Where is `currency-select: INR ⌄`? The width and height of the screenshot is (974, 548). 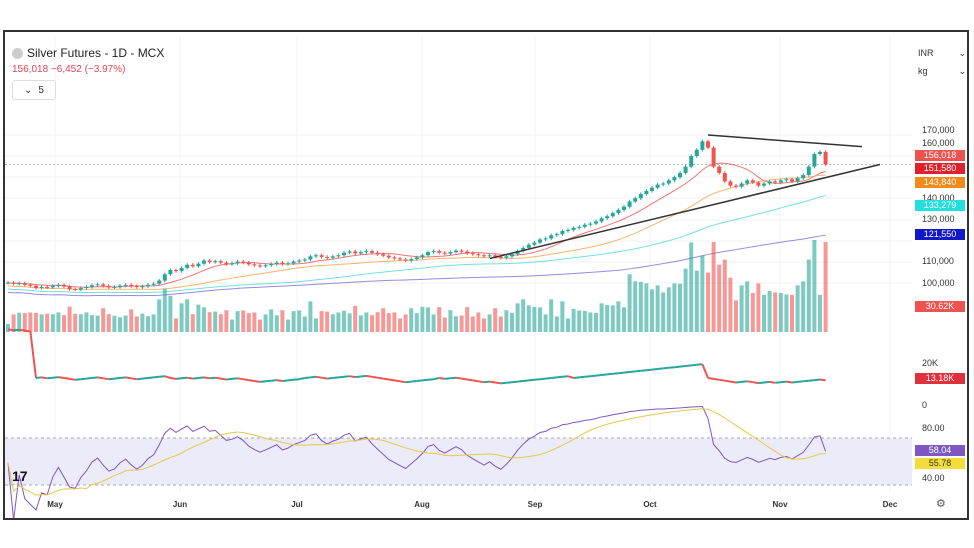
currency-select: INR ⌄ is located at coordinates (942, 53).